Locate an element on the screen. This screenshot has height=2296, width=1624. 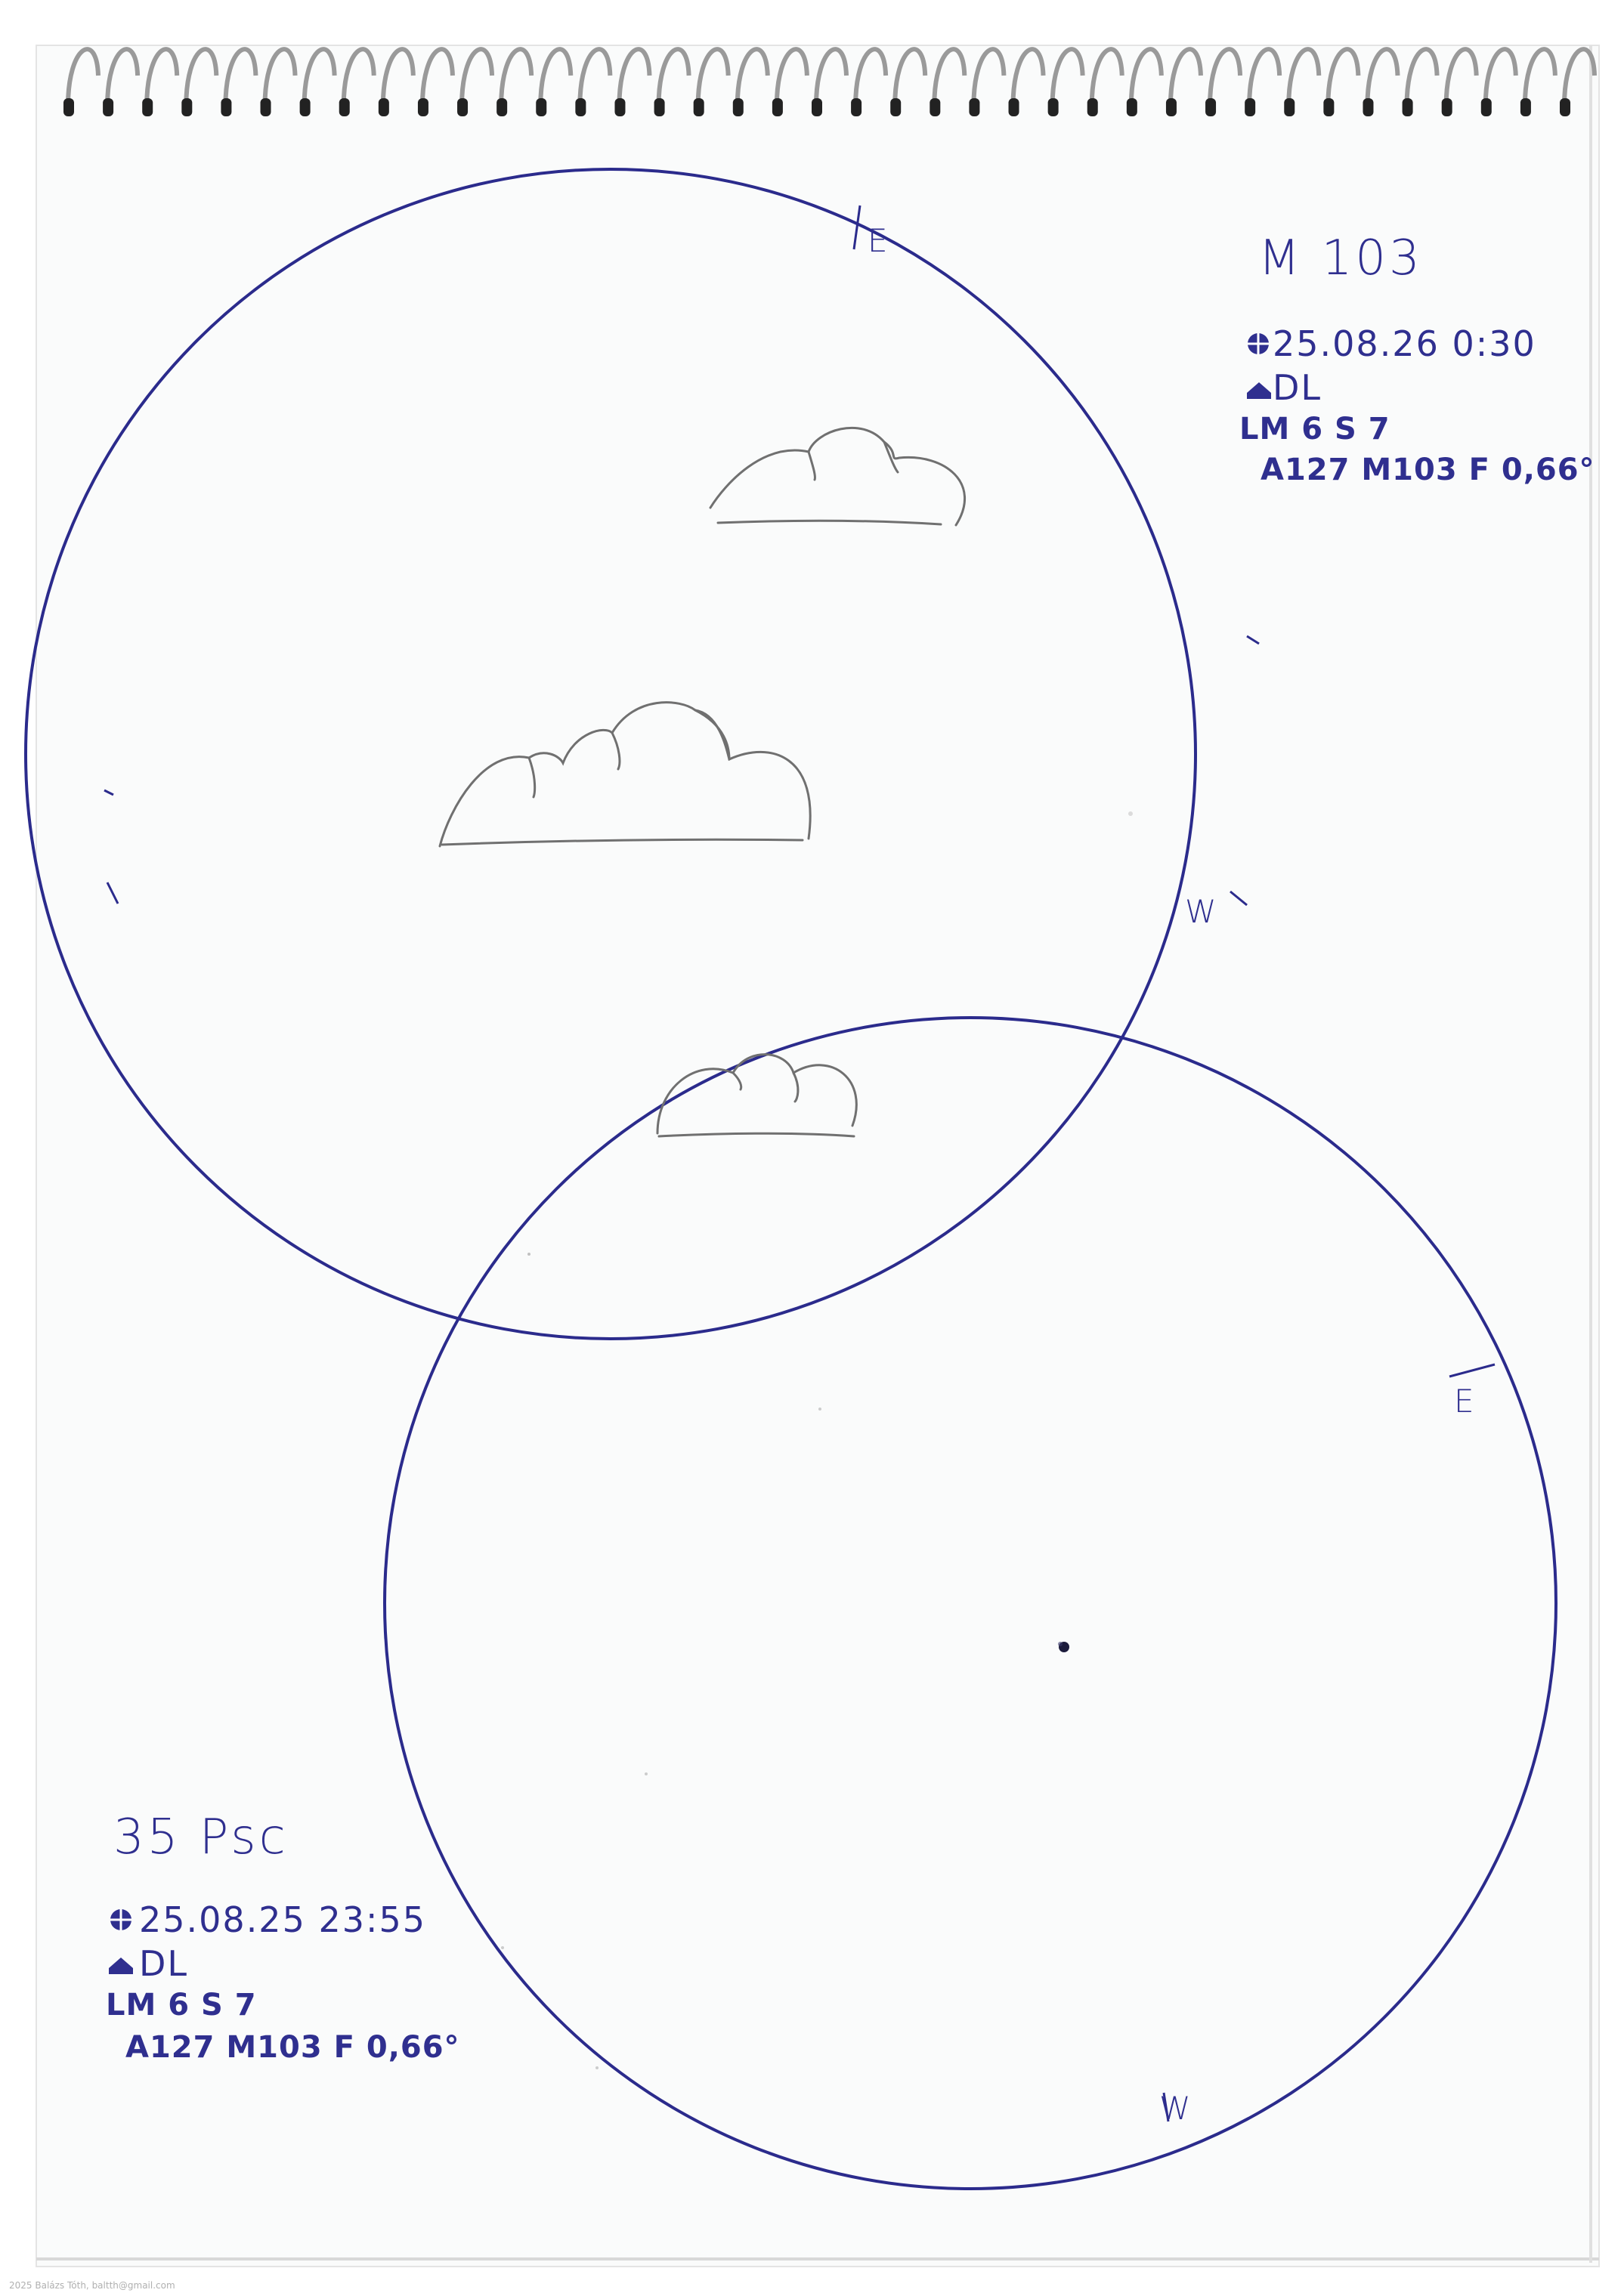
spiral-binding is located at coordinates (830, 81).